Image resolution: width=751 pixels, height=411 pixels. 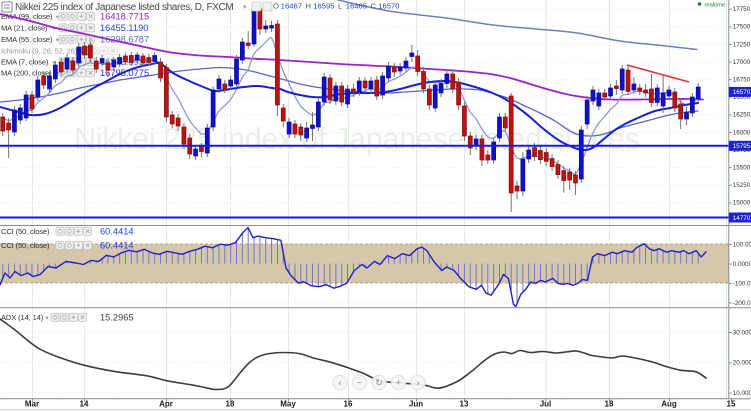 What do you see at coordinates (39, 51) in the screenshot?
I see `svg-text: Ichimoku (9, 26, 52, 26)` at bounding box center [39, 51].